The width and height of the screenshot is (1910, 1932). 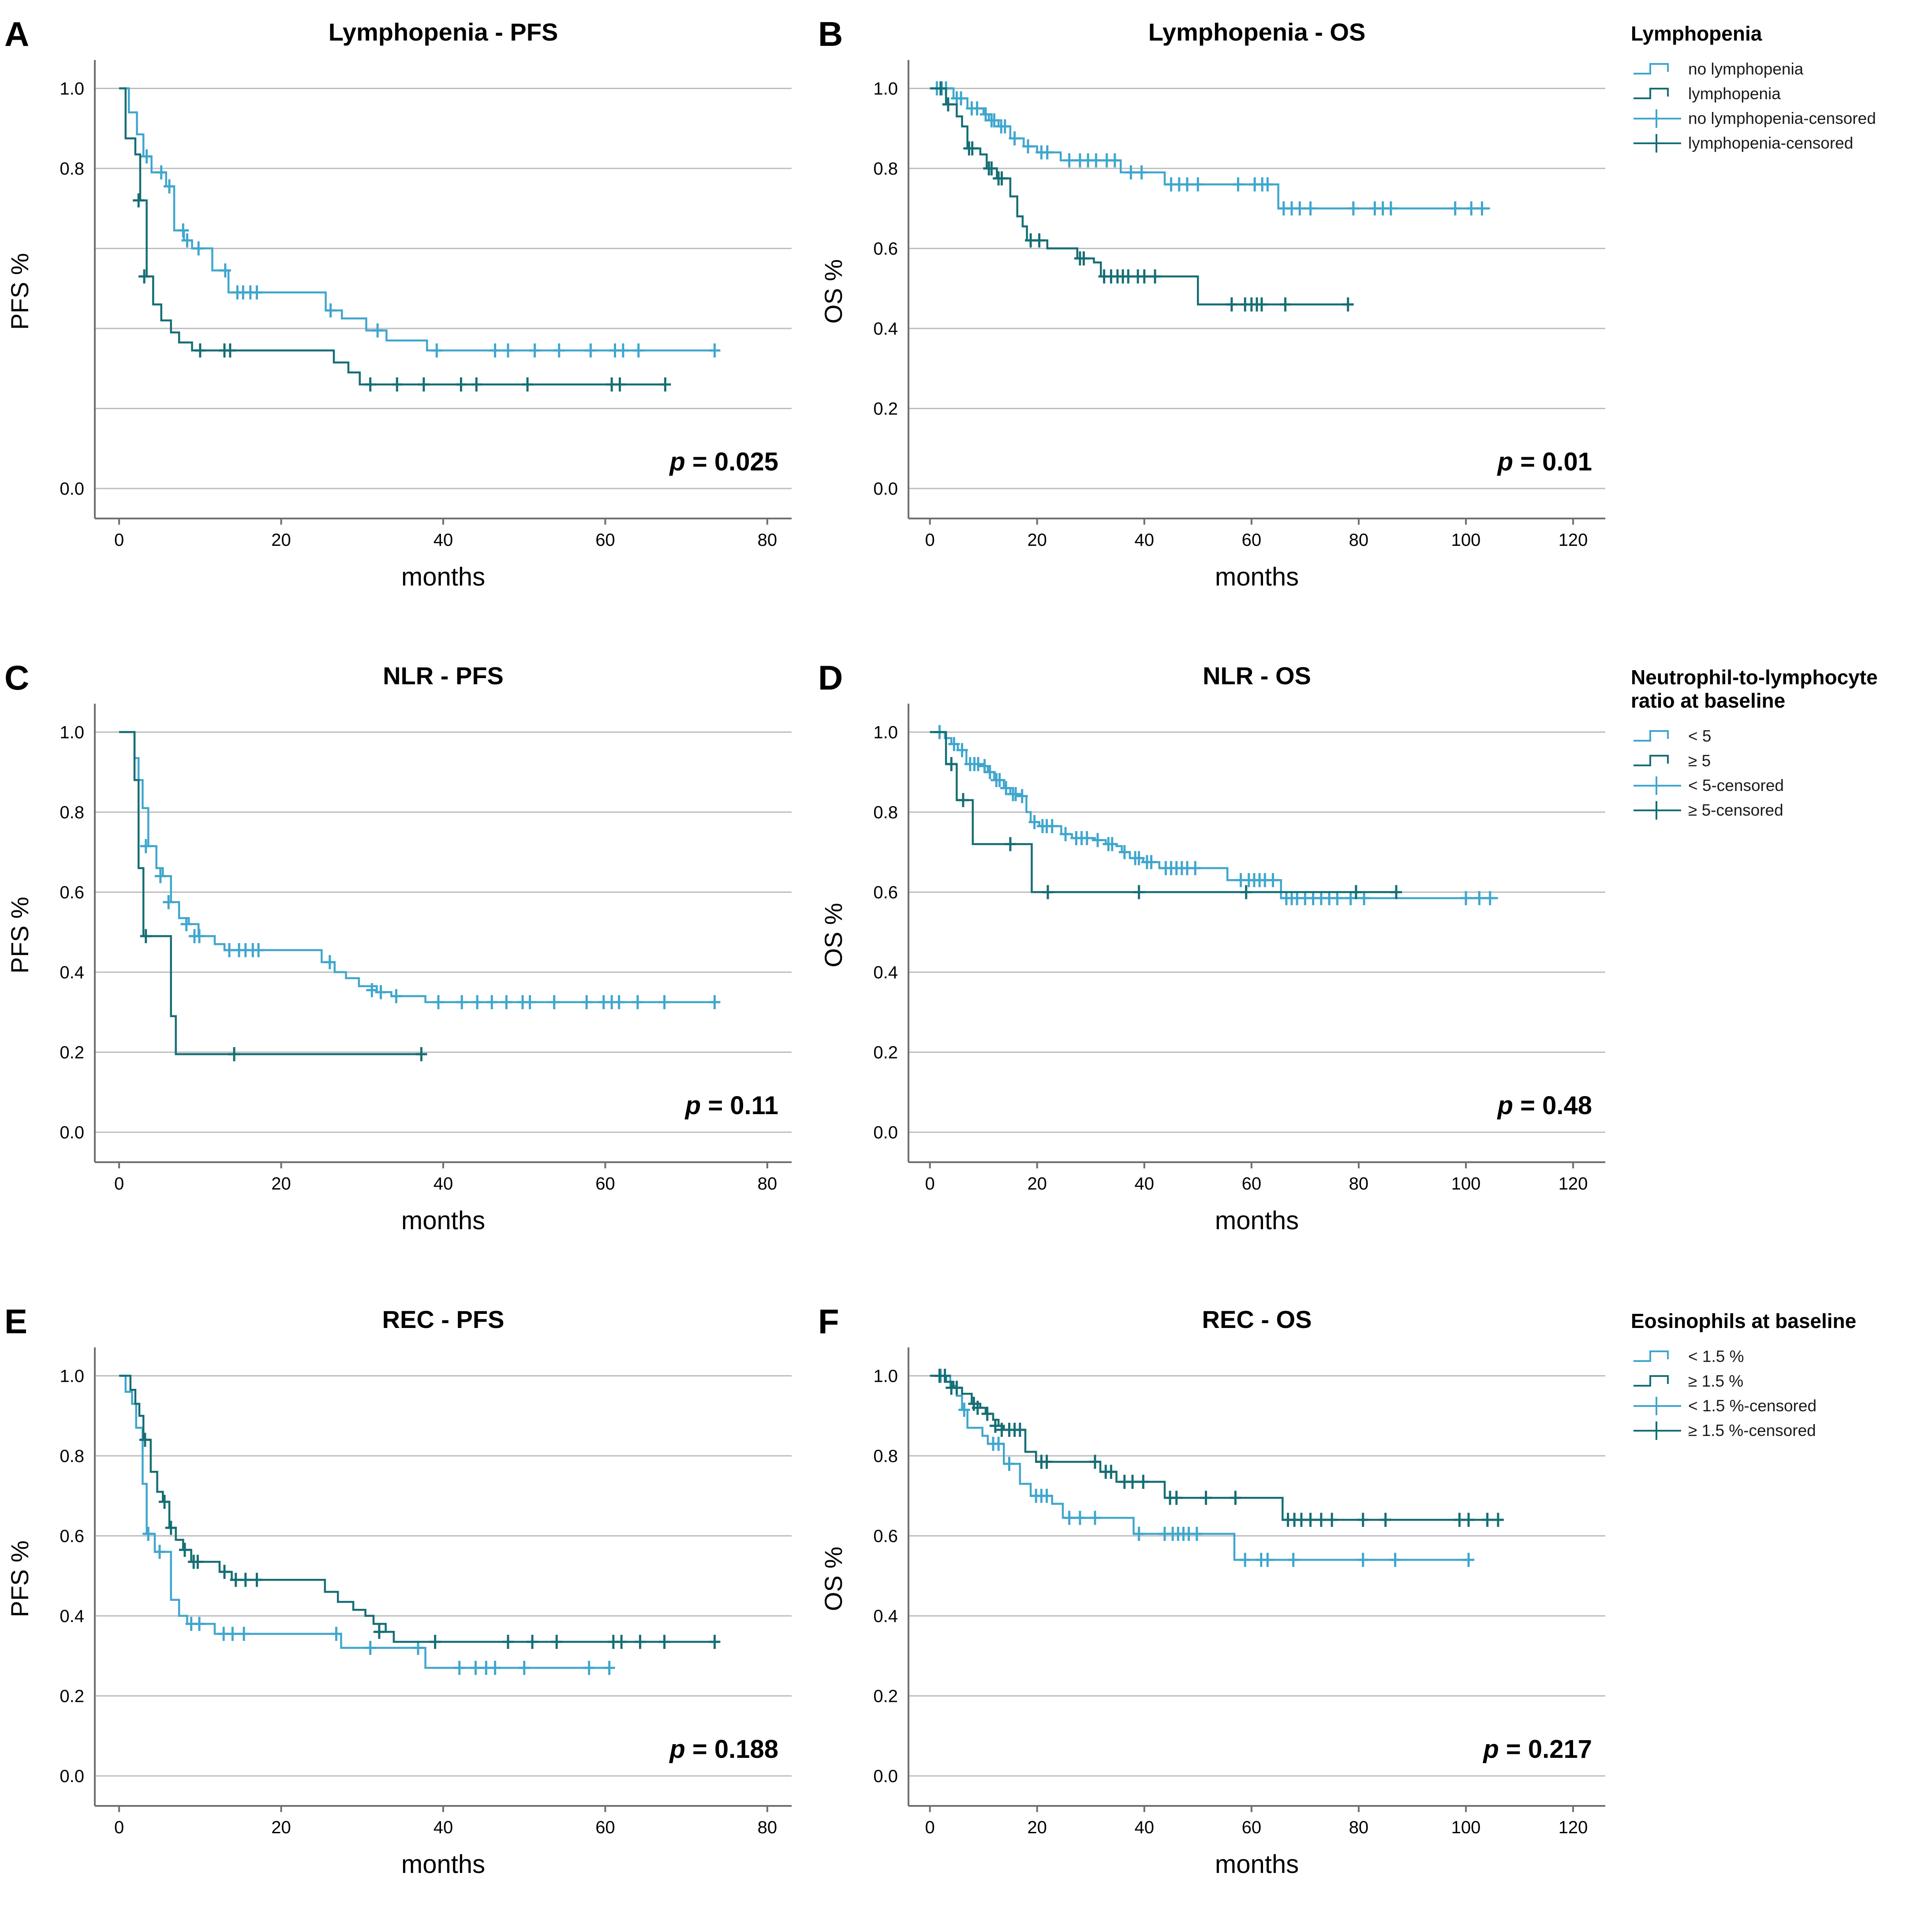 I want to click on x-tick-label: 20, so click(x=281, y=1184).